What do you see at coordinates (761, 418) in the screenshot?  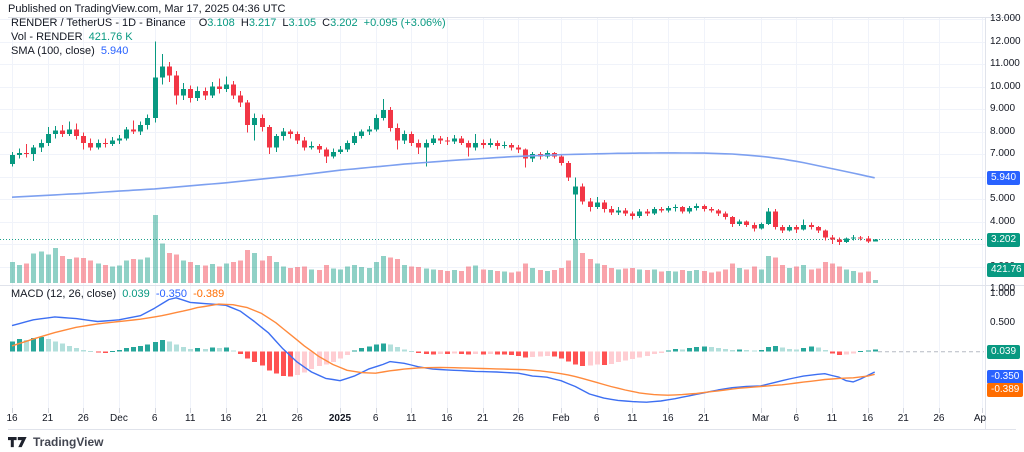 I see `time-axis-label: Mar` at bounding box center [761, 418].